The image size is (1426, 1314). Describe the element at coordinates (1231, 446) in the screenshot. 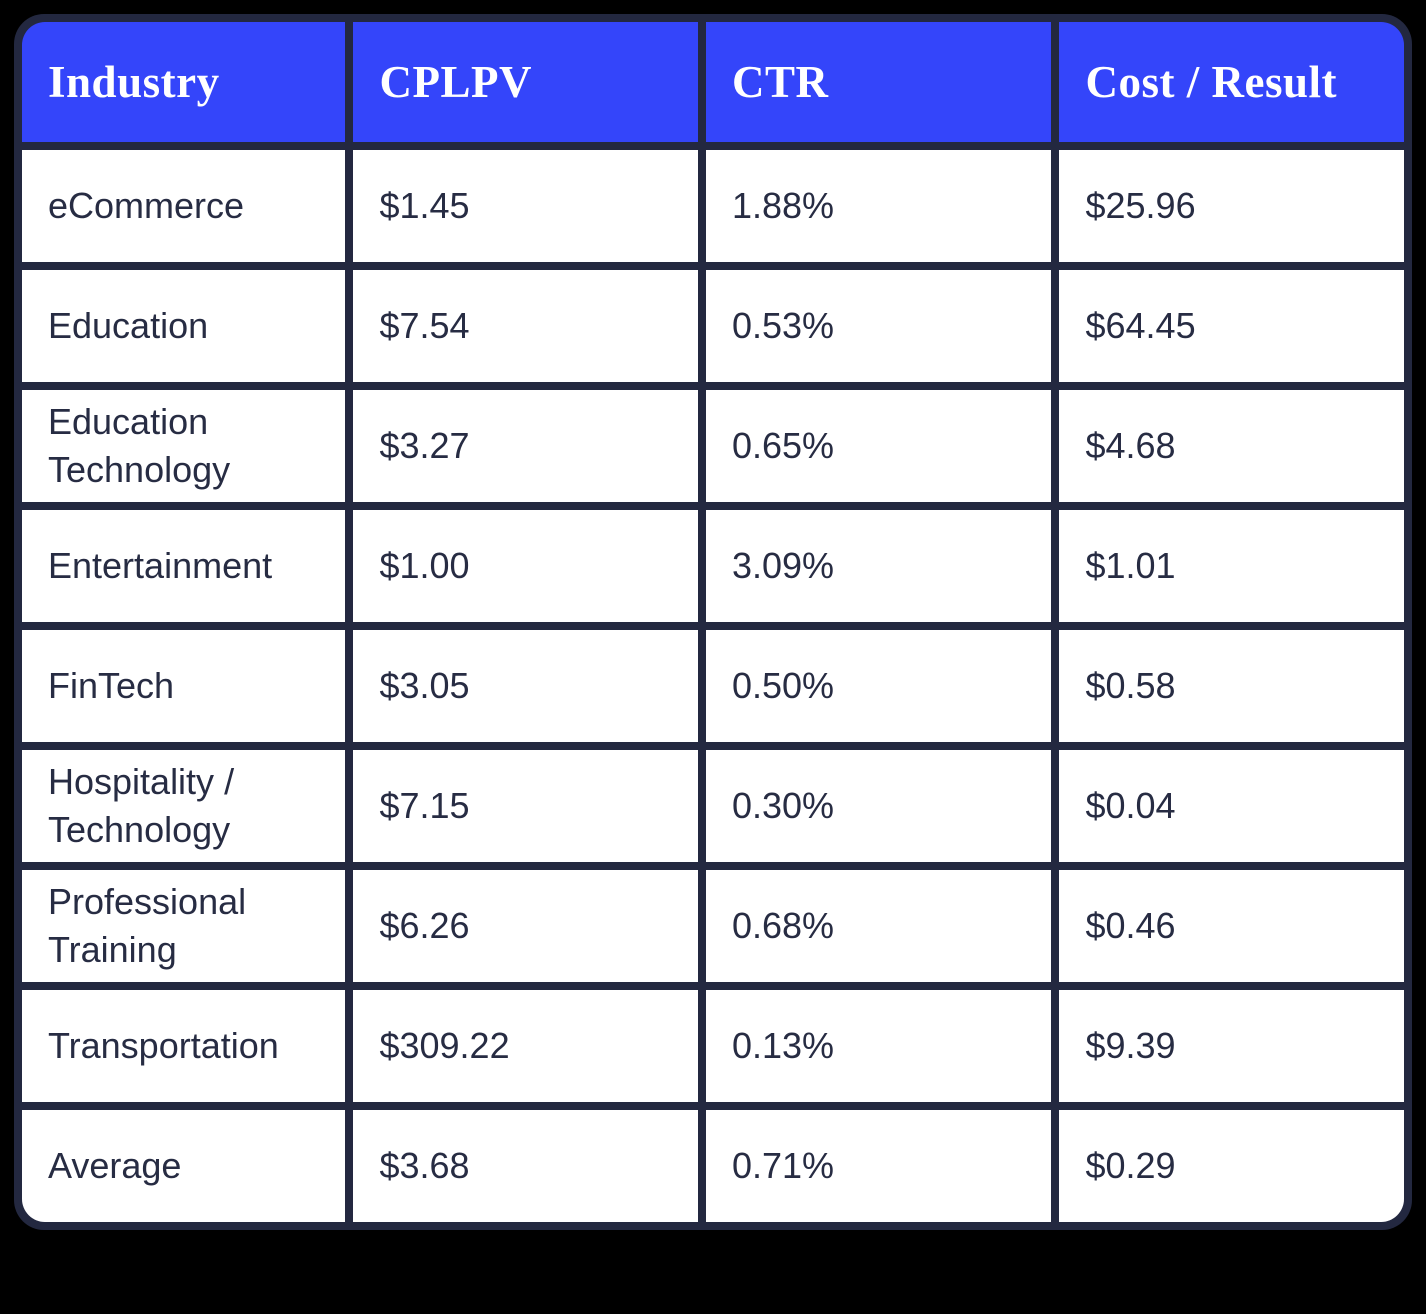

I see `cell-cost-result: $4.68` at that location.